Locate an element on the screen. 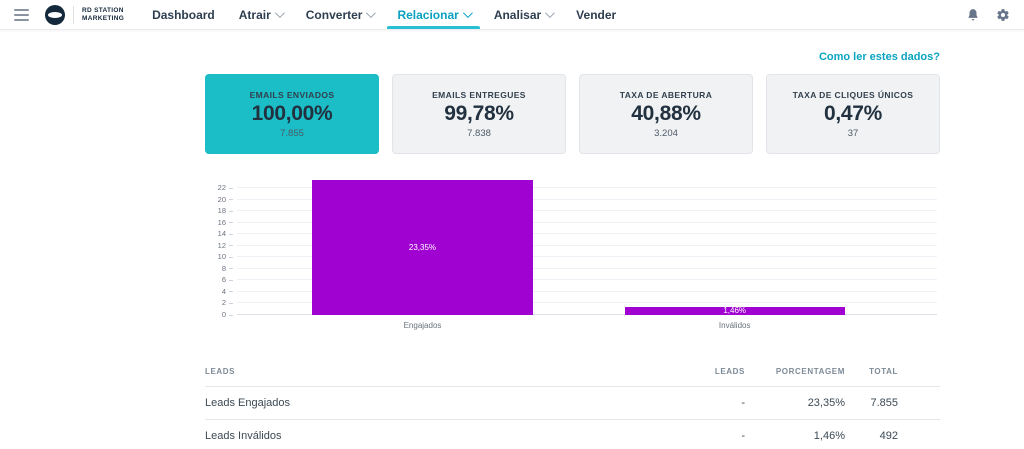 The height and width of the screenshot is (449, 1024). nav-label: Vender is located at coordinates (596, 14).